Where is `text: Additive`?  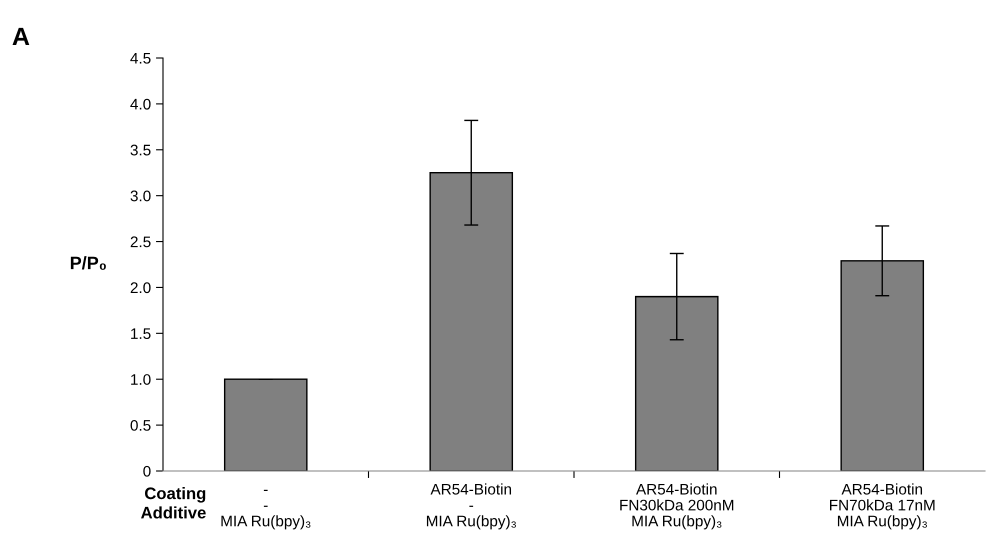
text: Additive is located at coordinates (173, 512).